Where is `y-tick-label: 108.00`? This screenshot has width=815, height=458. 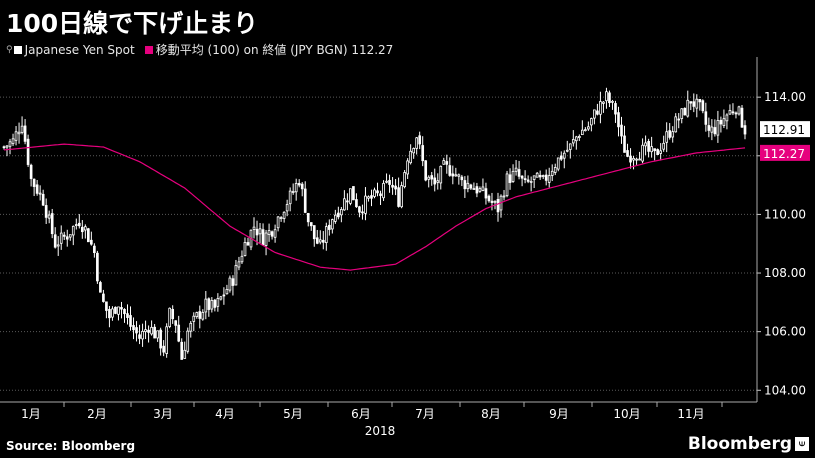 y-tick-label: 108.00 is located at coordinates (785, 273).